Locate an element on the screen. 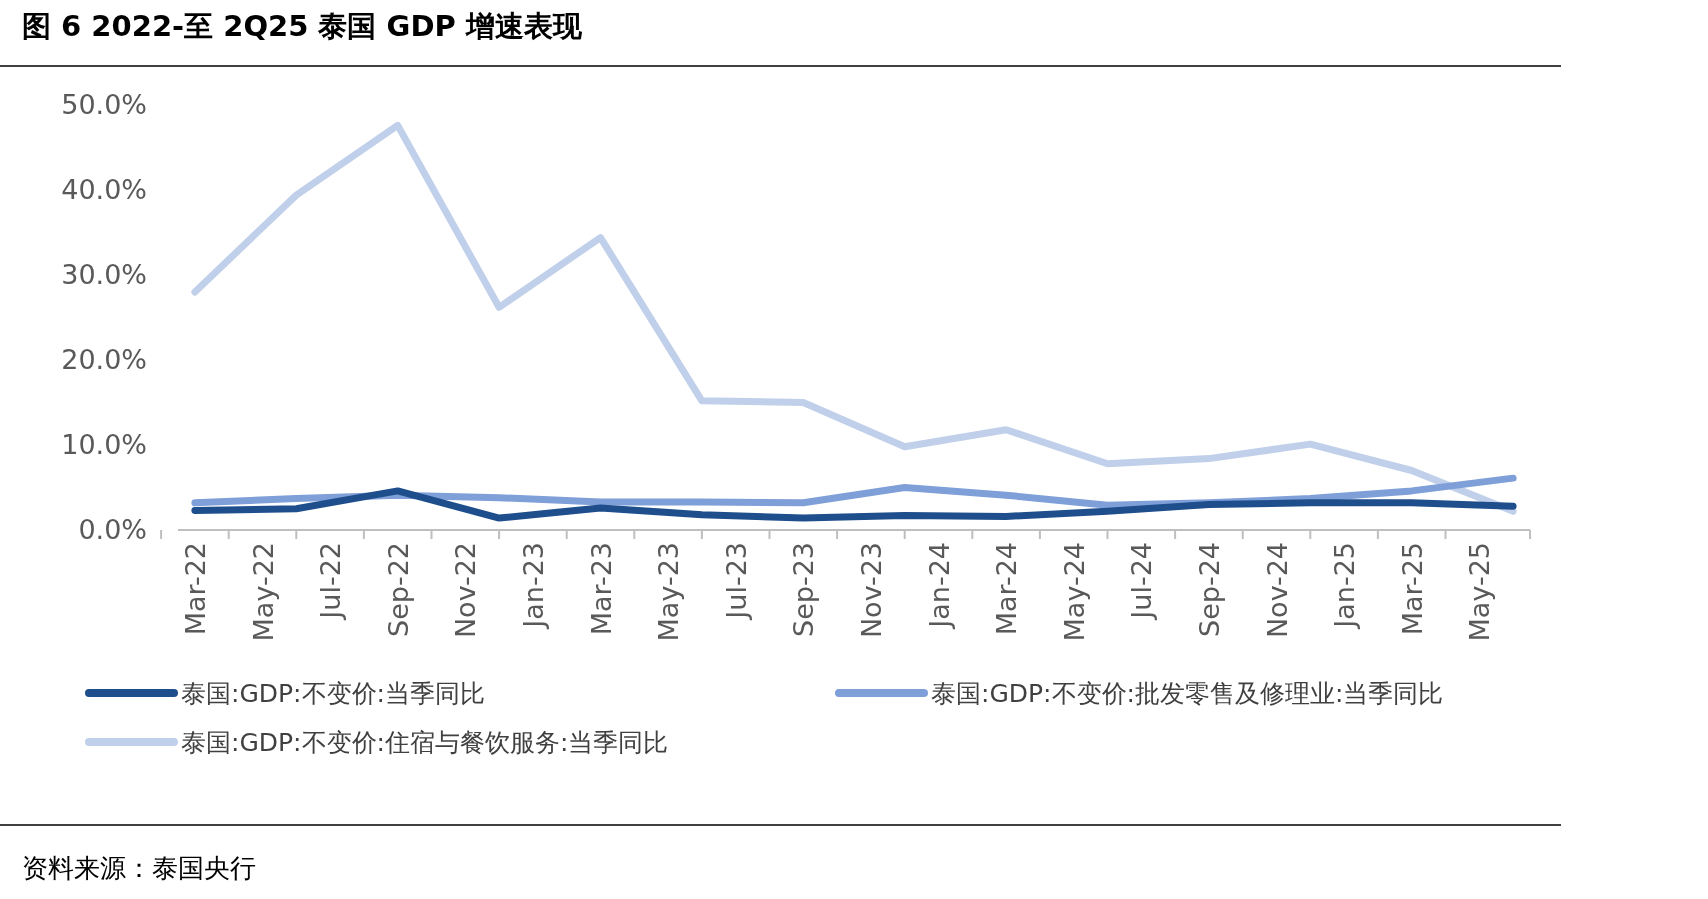 This screenshot has height=899, width=1708. y-tick-label: 10.0% is located at coordinates (104, 444).